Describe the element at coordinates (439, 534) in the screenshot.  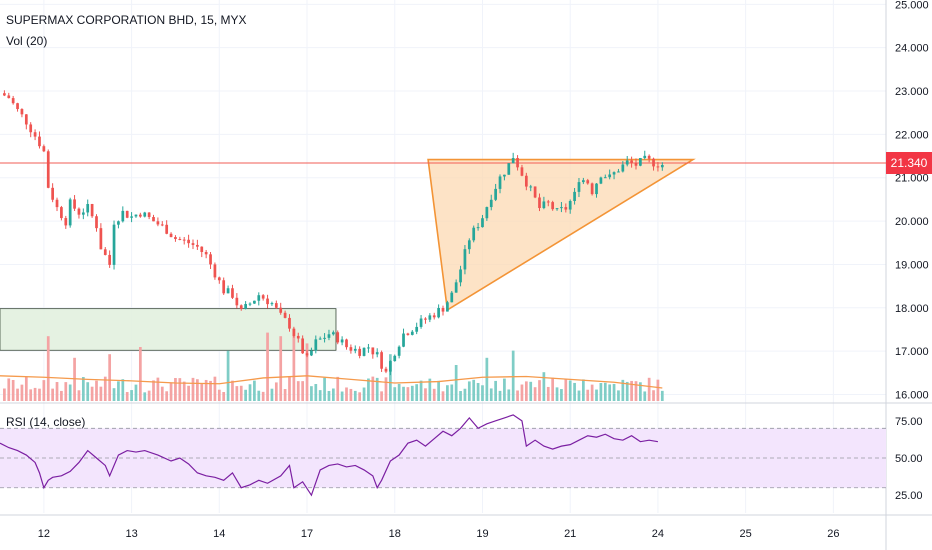
I see `time-axis: 12 13 14 17 18 19 21 24 25 26` at that location.